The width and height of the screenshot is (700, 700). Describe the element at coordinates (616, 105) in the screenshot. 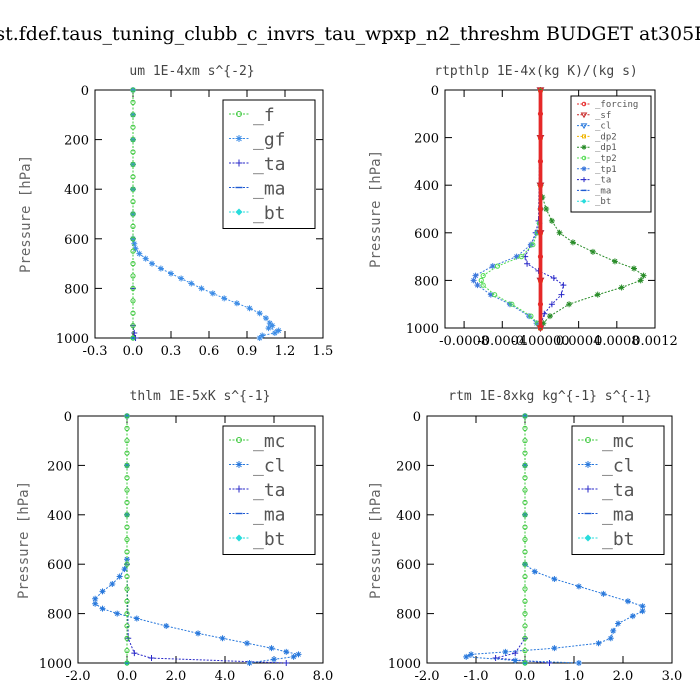

I see `legend-label_forcing: _forcing` at that location.